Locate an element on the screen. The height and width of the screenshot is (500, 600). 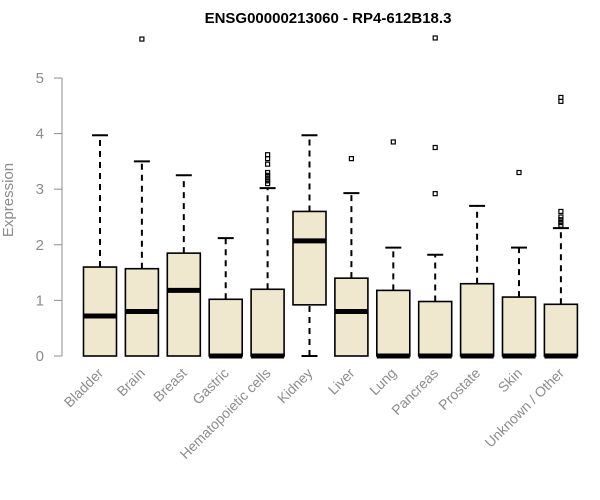
x-tick-label: Bladder is located at coordinates (84, 388).